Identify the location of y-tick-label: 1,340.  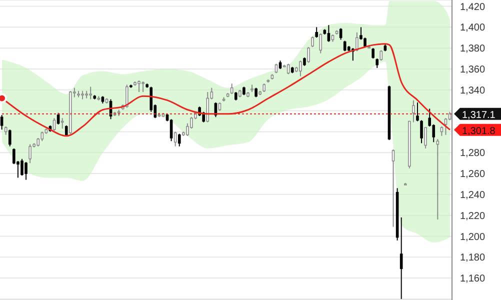
(473, 90).